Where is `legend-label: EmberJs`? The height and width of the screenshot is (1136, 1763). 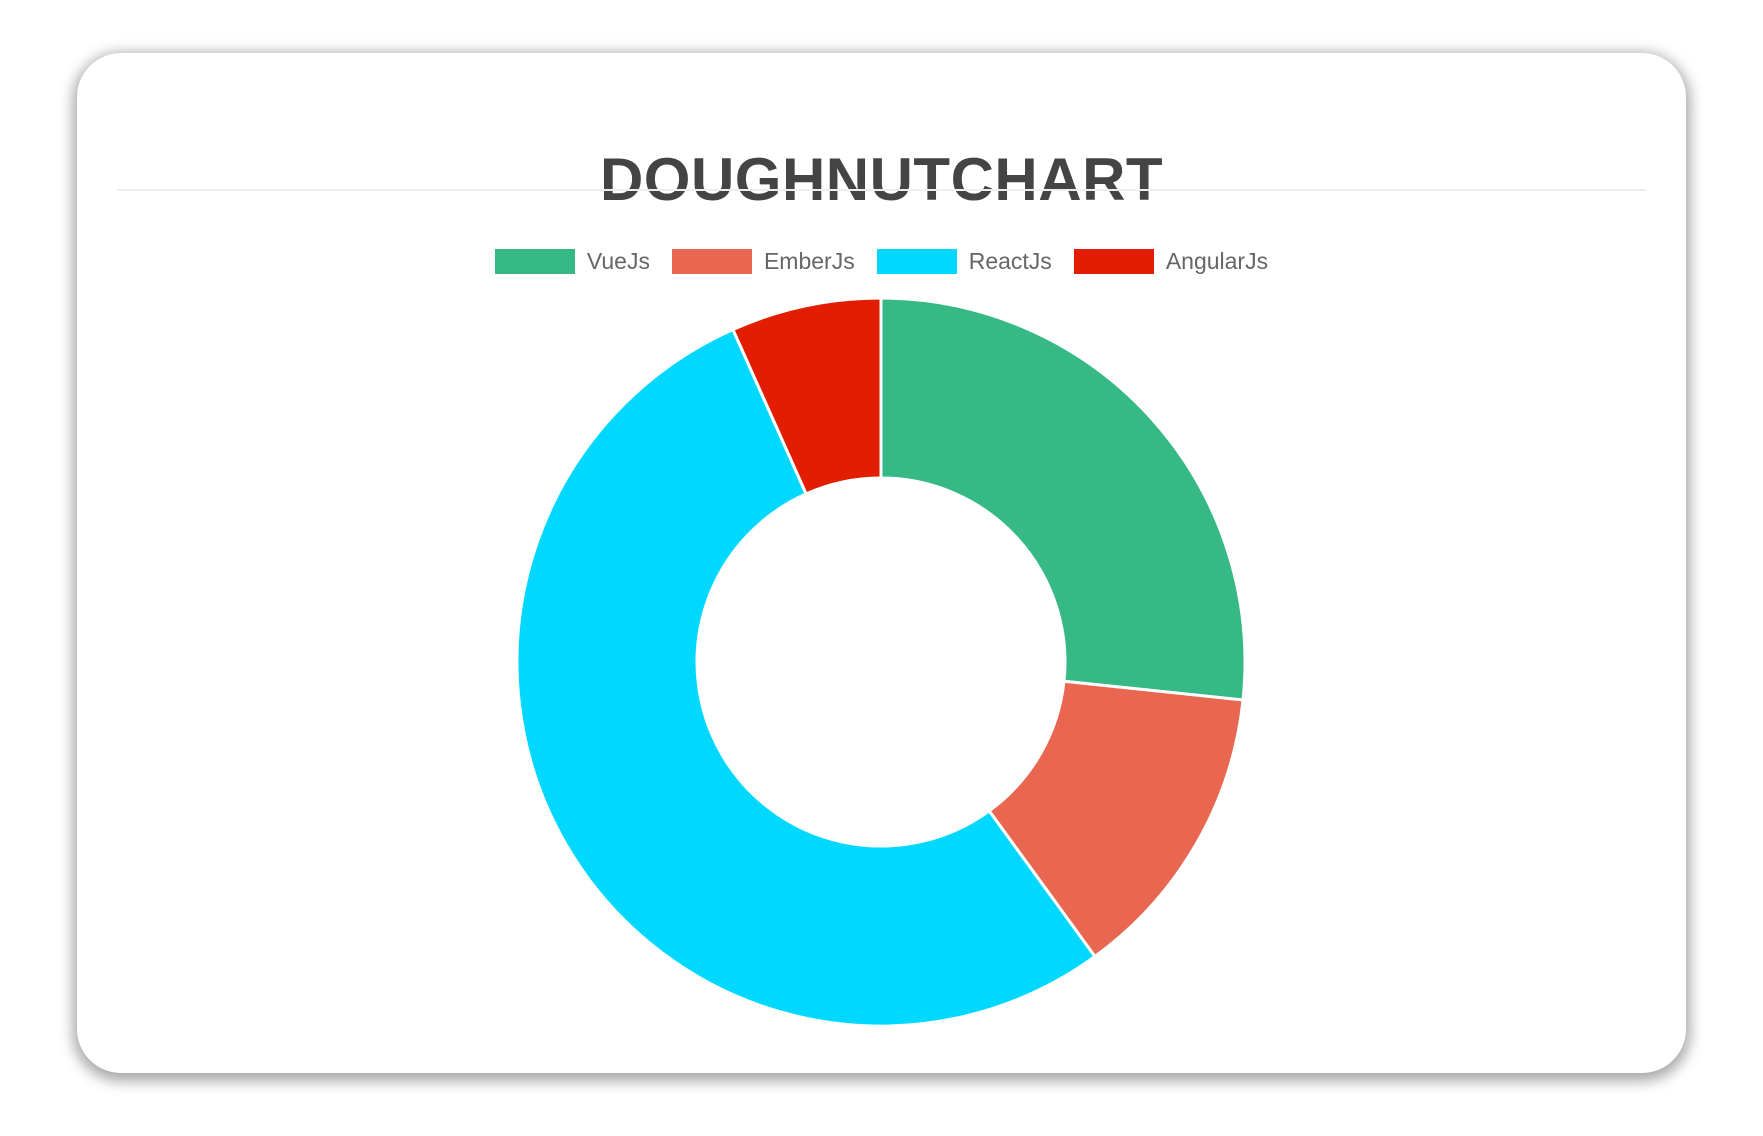 legend-label: EmberJs is located at coordinates (809, 261).